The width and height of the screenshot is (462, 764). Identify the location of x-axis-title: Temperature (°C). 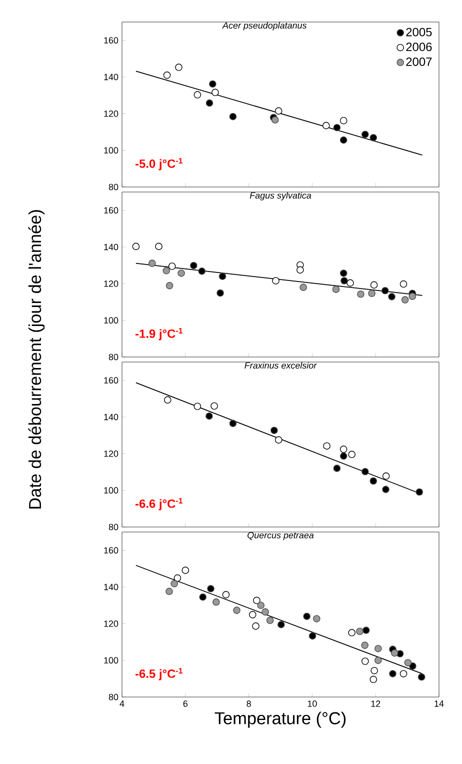
(280, 720).